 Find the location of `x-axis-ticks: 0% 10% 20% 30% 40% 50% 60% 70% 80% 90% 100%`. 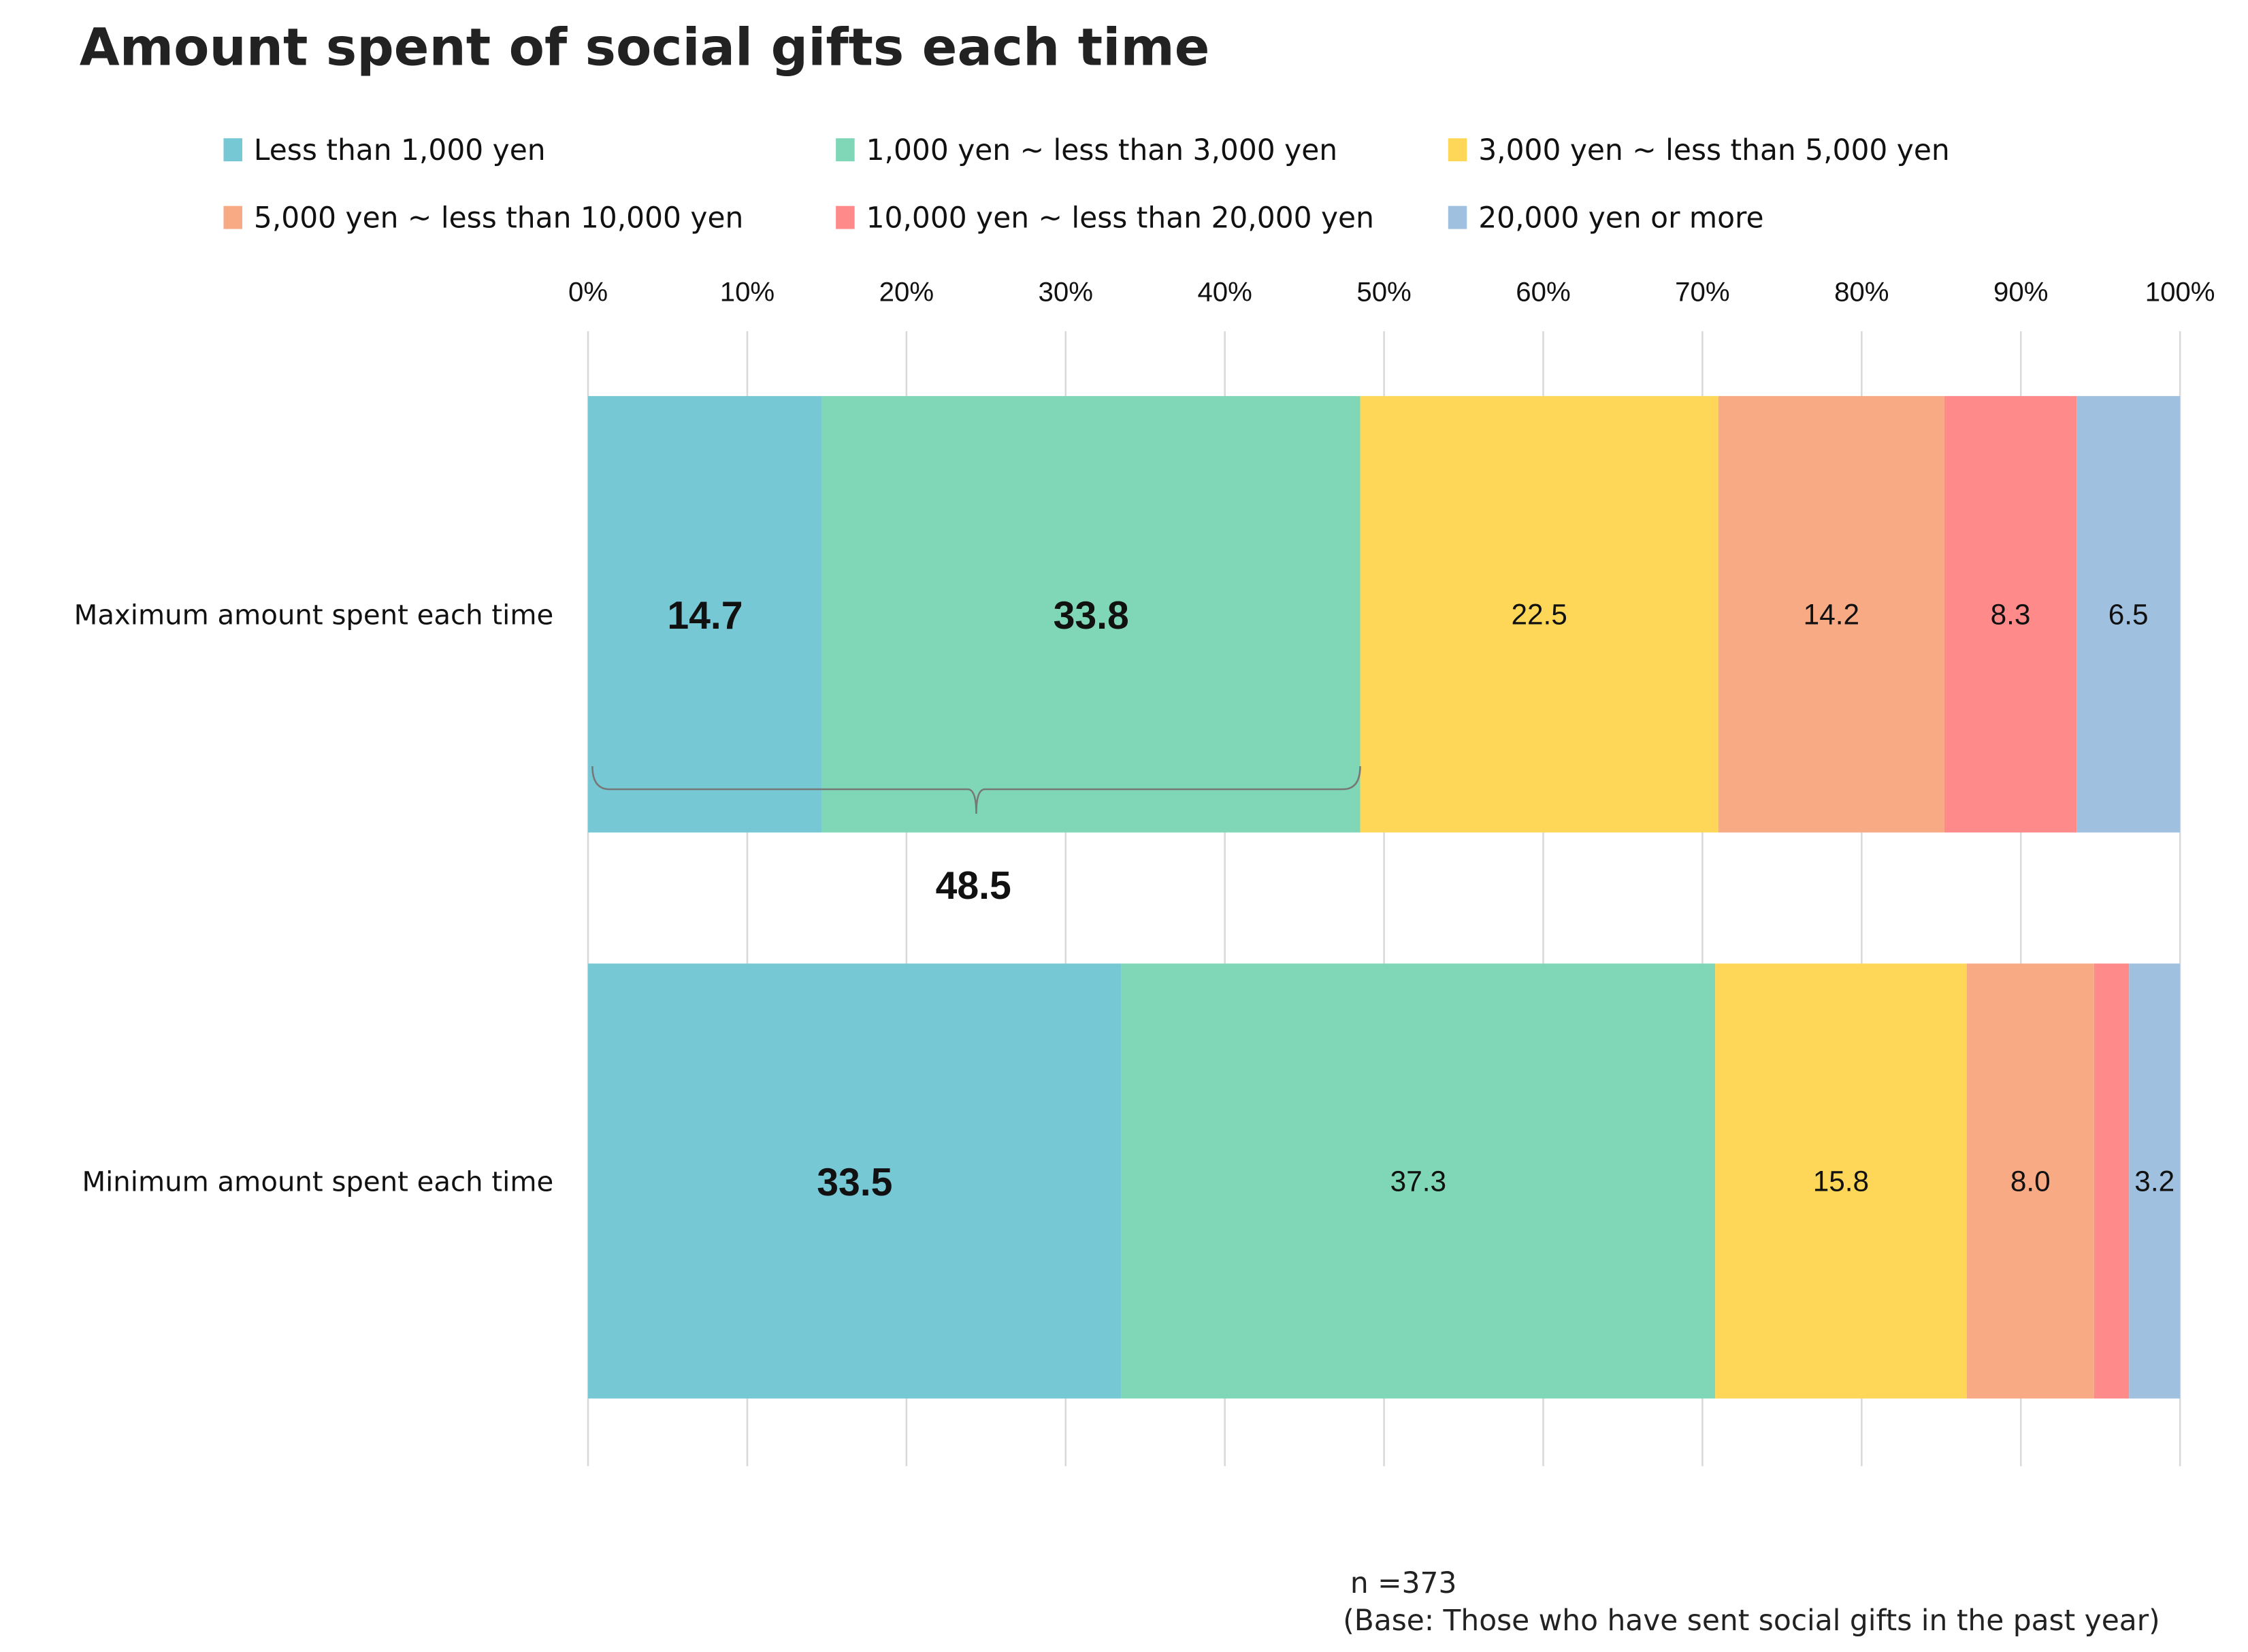

x-axis-ticks: 0% 10% 20% 30% 40% 50% 60% 70% 80% 90% 100% is located at coordinates (1391, 291).